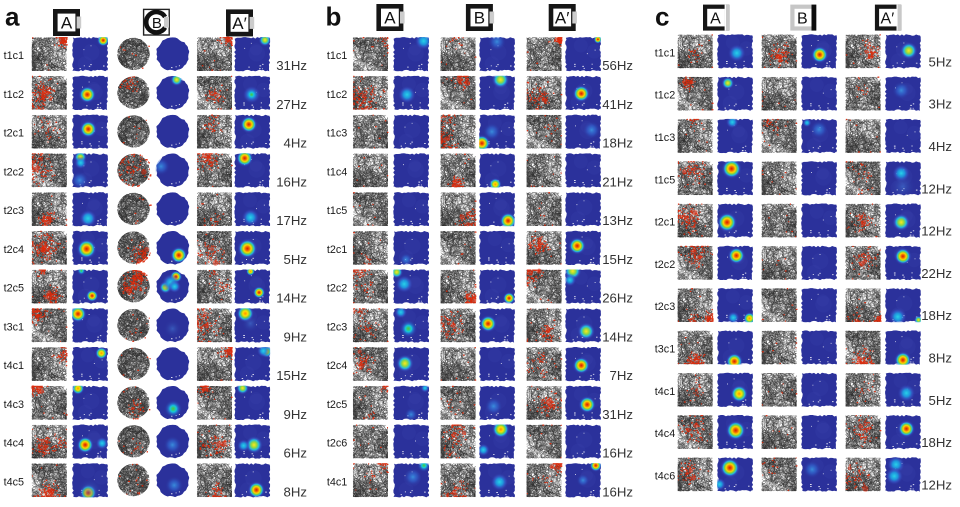 This screenshot has width=960, height=507. Describe the element at coordinates (617, 181) in the screenshot. I see `svg-text: 21Hz` at that location.